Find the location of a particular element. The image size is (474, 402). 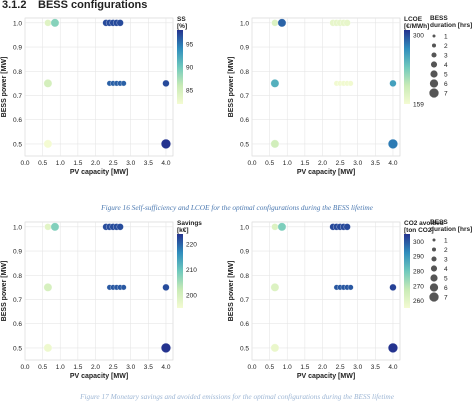

colorbar-tick-label: 85 is located at coordinates (190, 91).